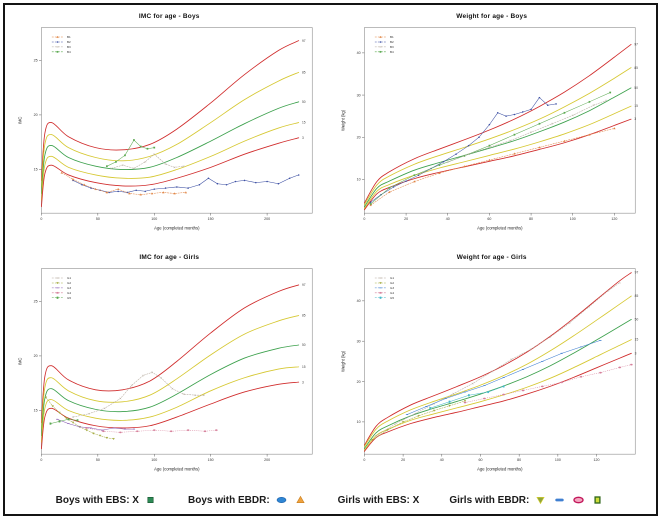 Image resolution: width=661 pixels, height=519 pixels. Describe the element at coordinates (578, 500) in the screenshot. I see `ellipse-outline-marker-icon` at that location.